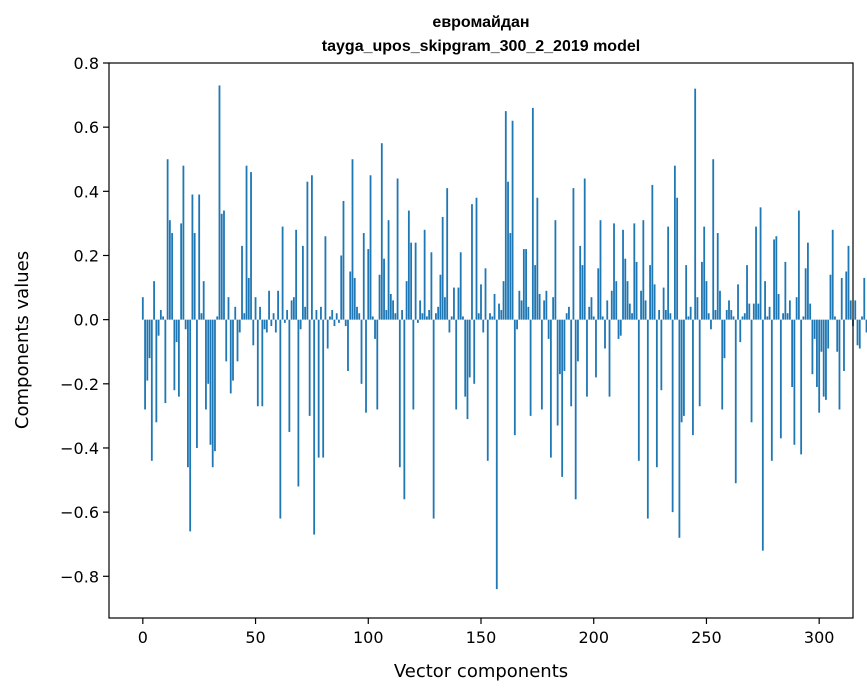 This screenshot has height=696, width=867. What do you see at coordinates (86, 191) in the screenshot?
I see `y-tick-label: 0.4` at bounding box center [86, 191].